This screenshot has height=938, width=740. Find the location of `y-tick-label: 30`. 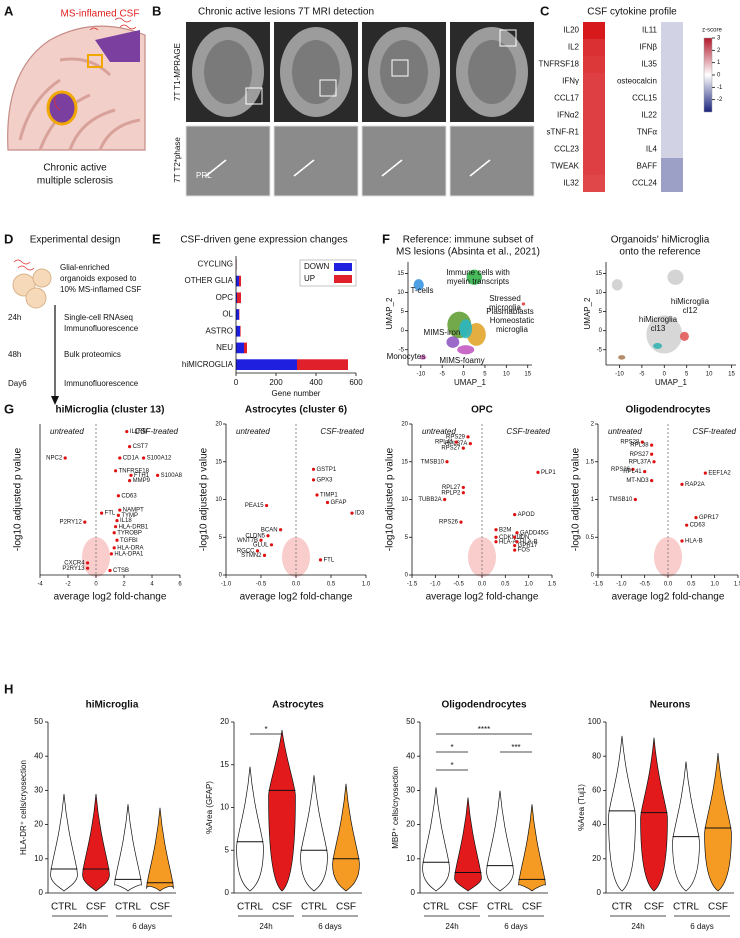

y-tick-label: 30 is located at coordinates (38, 790).